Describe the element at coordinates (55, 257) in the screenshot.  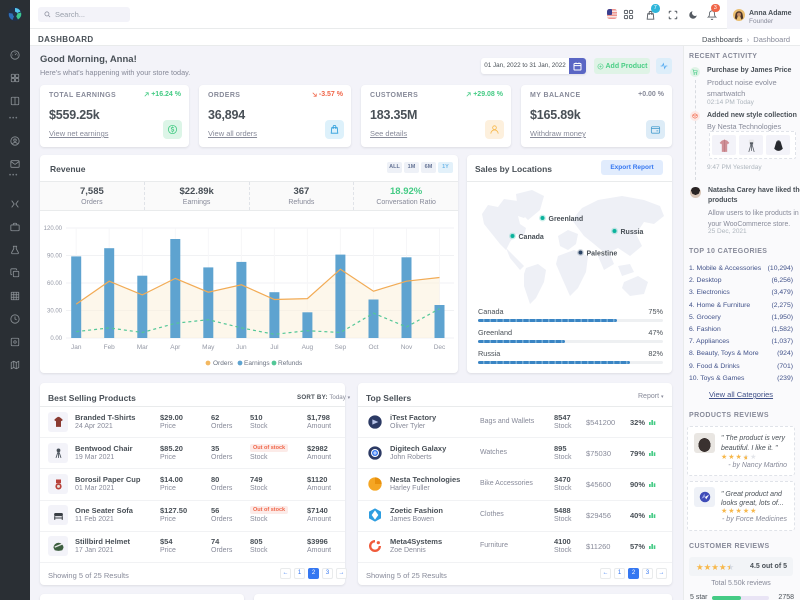
I see `svg-text: 90.00` at that location.